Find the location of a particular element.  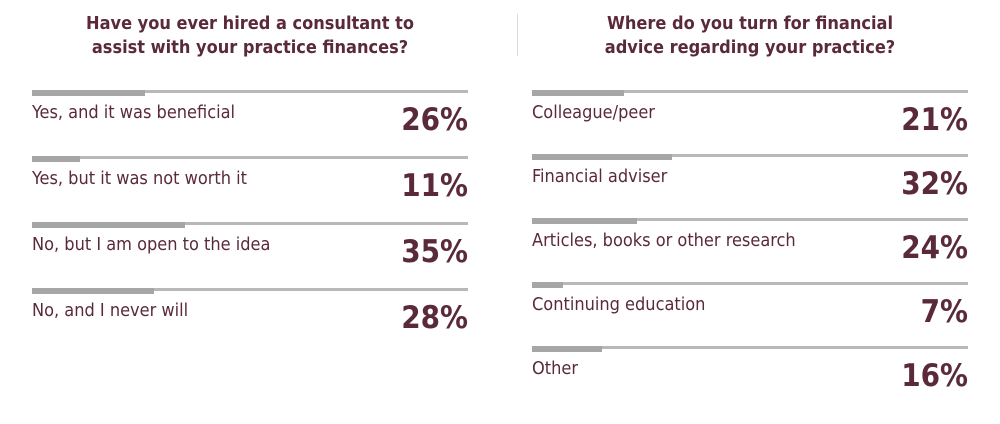

value-label: 35% is located at coordinates (434, 252).